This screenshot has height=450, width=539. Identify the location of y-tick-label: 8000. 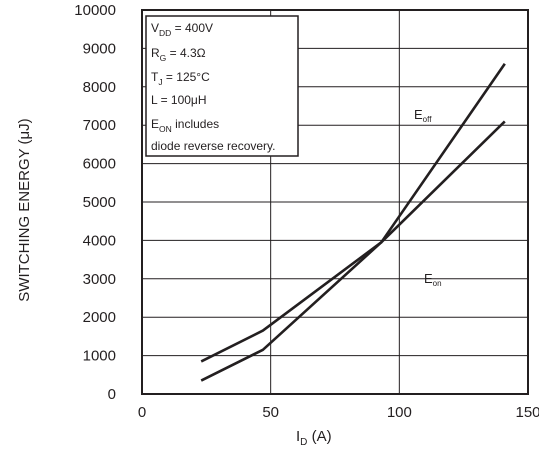
(99, 87).